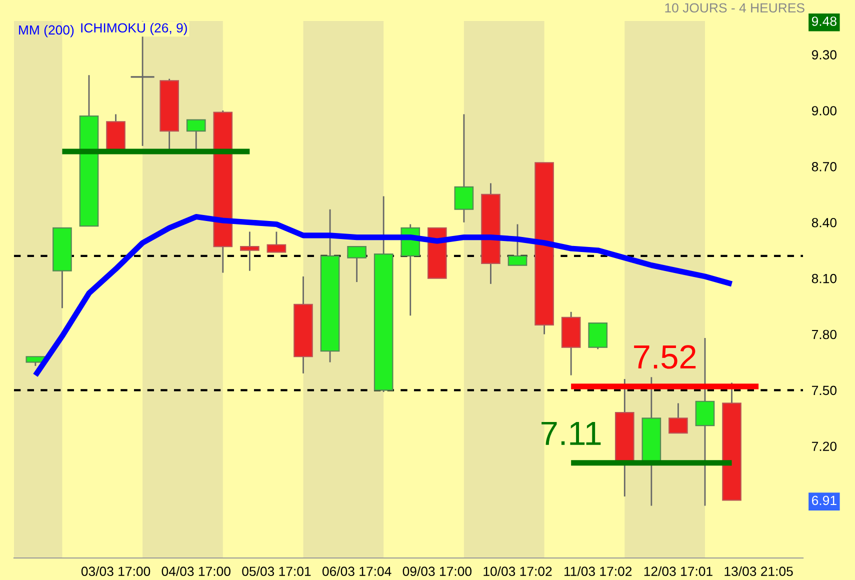 The height and width of the screenshot is (580, 855). What do you see at coordinates (357, 571) in the screenshot?
I see `x-tick-label: 06/03 17:04` at bounding box center [357, 571].